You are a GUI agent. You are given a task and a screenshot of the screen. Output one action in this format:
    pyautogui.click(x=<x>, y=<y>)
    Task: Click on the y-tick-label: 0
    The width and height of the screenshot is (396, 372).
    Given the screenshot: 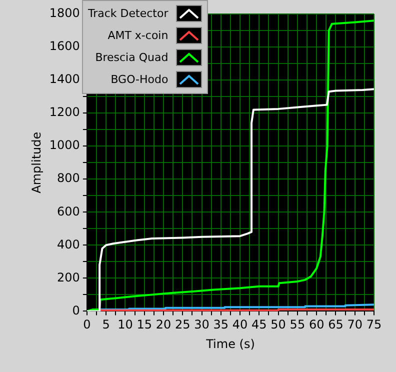 What is the action you would take?
    pyautogui.click(x=76, y=310)
    